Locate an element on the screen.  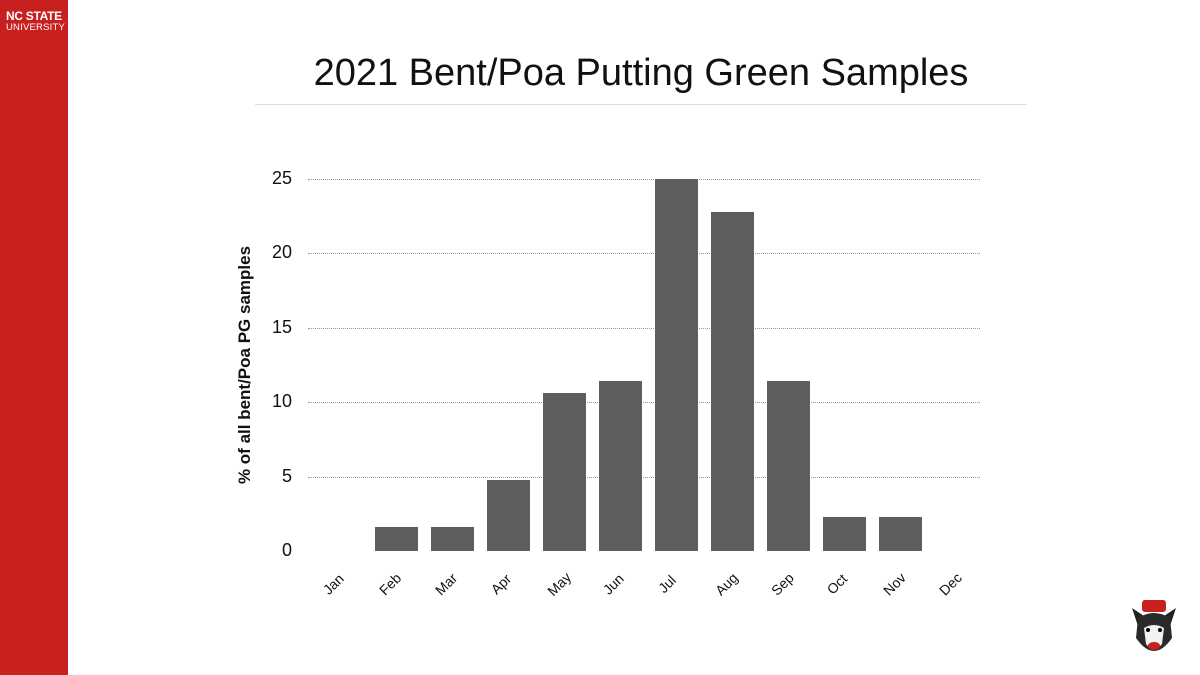
y-tick-label: 10 is located at coordinates (281, 401).